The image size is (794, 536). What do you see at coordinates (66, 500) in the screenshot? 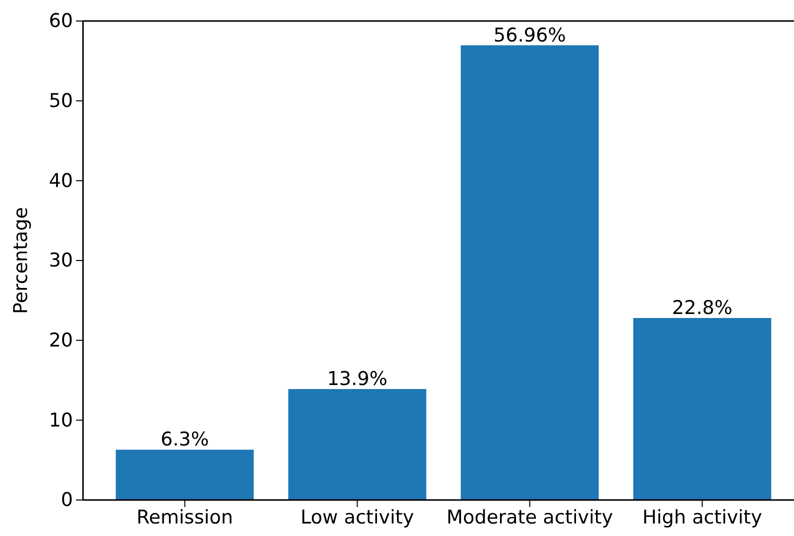
I see `y-tick-label: 0` at bounding box center [66, 500].